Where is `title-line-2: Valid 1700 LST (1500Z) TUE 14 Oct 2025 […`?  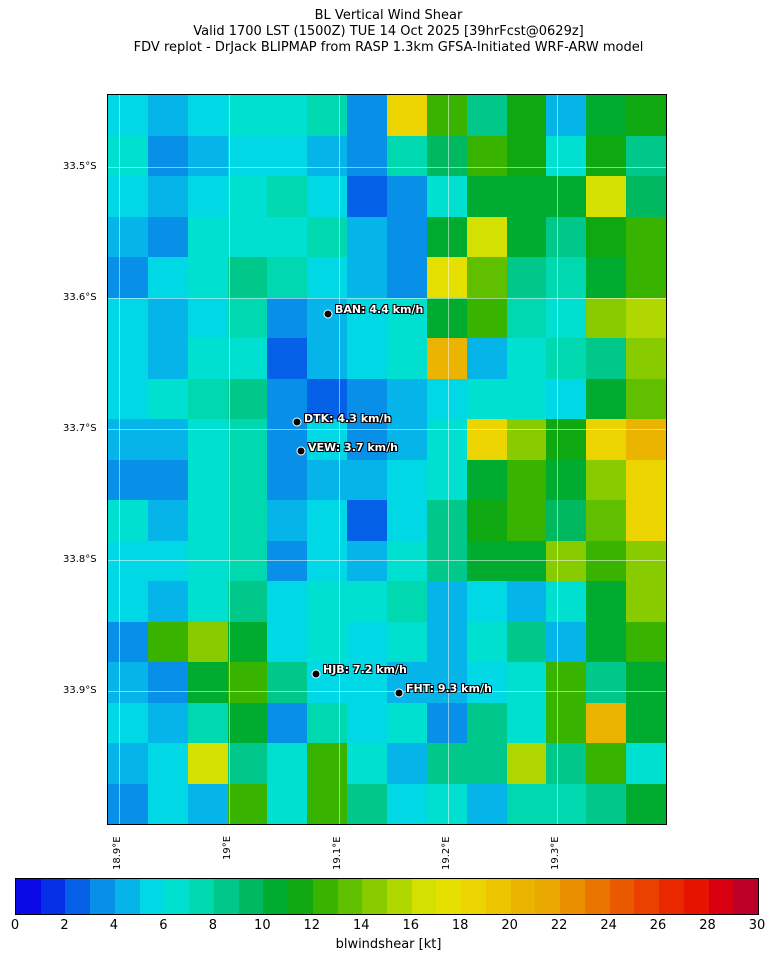
title-line-2: Valid 1700 LST (1500Z) TUE 14 Oct 2025 [… is located at coordinates (388, 31).